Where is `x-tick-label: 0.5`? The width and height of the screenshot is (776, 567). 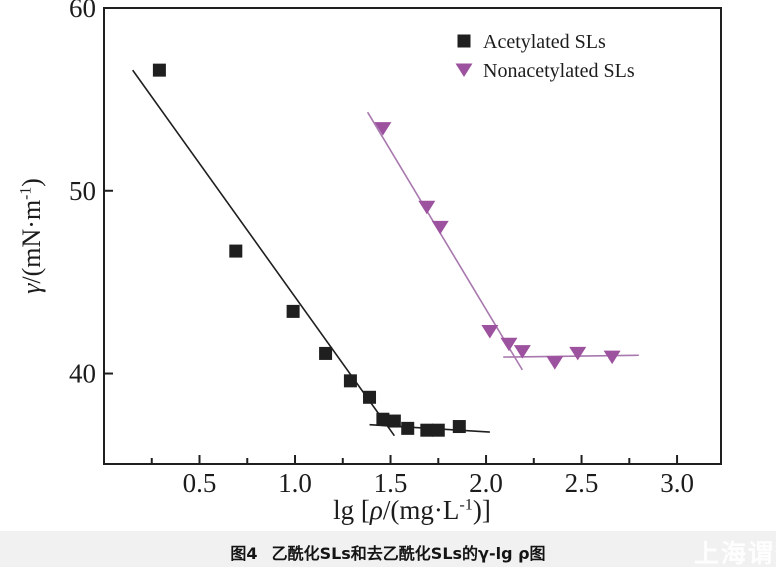
x-tick-label: 0.5 is located at coordinates (200, 483).